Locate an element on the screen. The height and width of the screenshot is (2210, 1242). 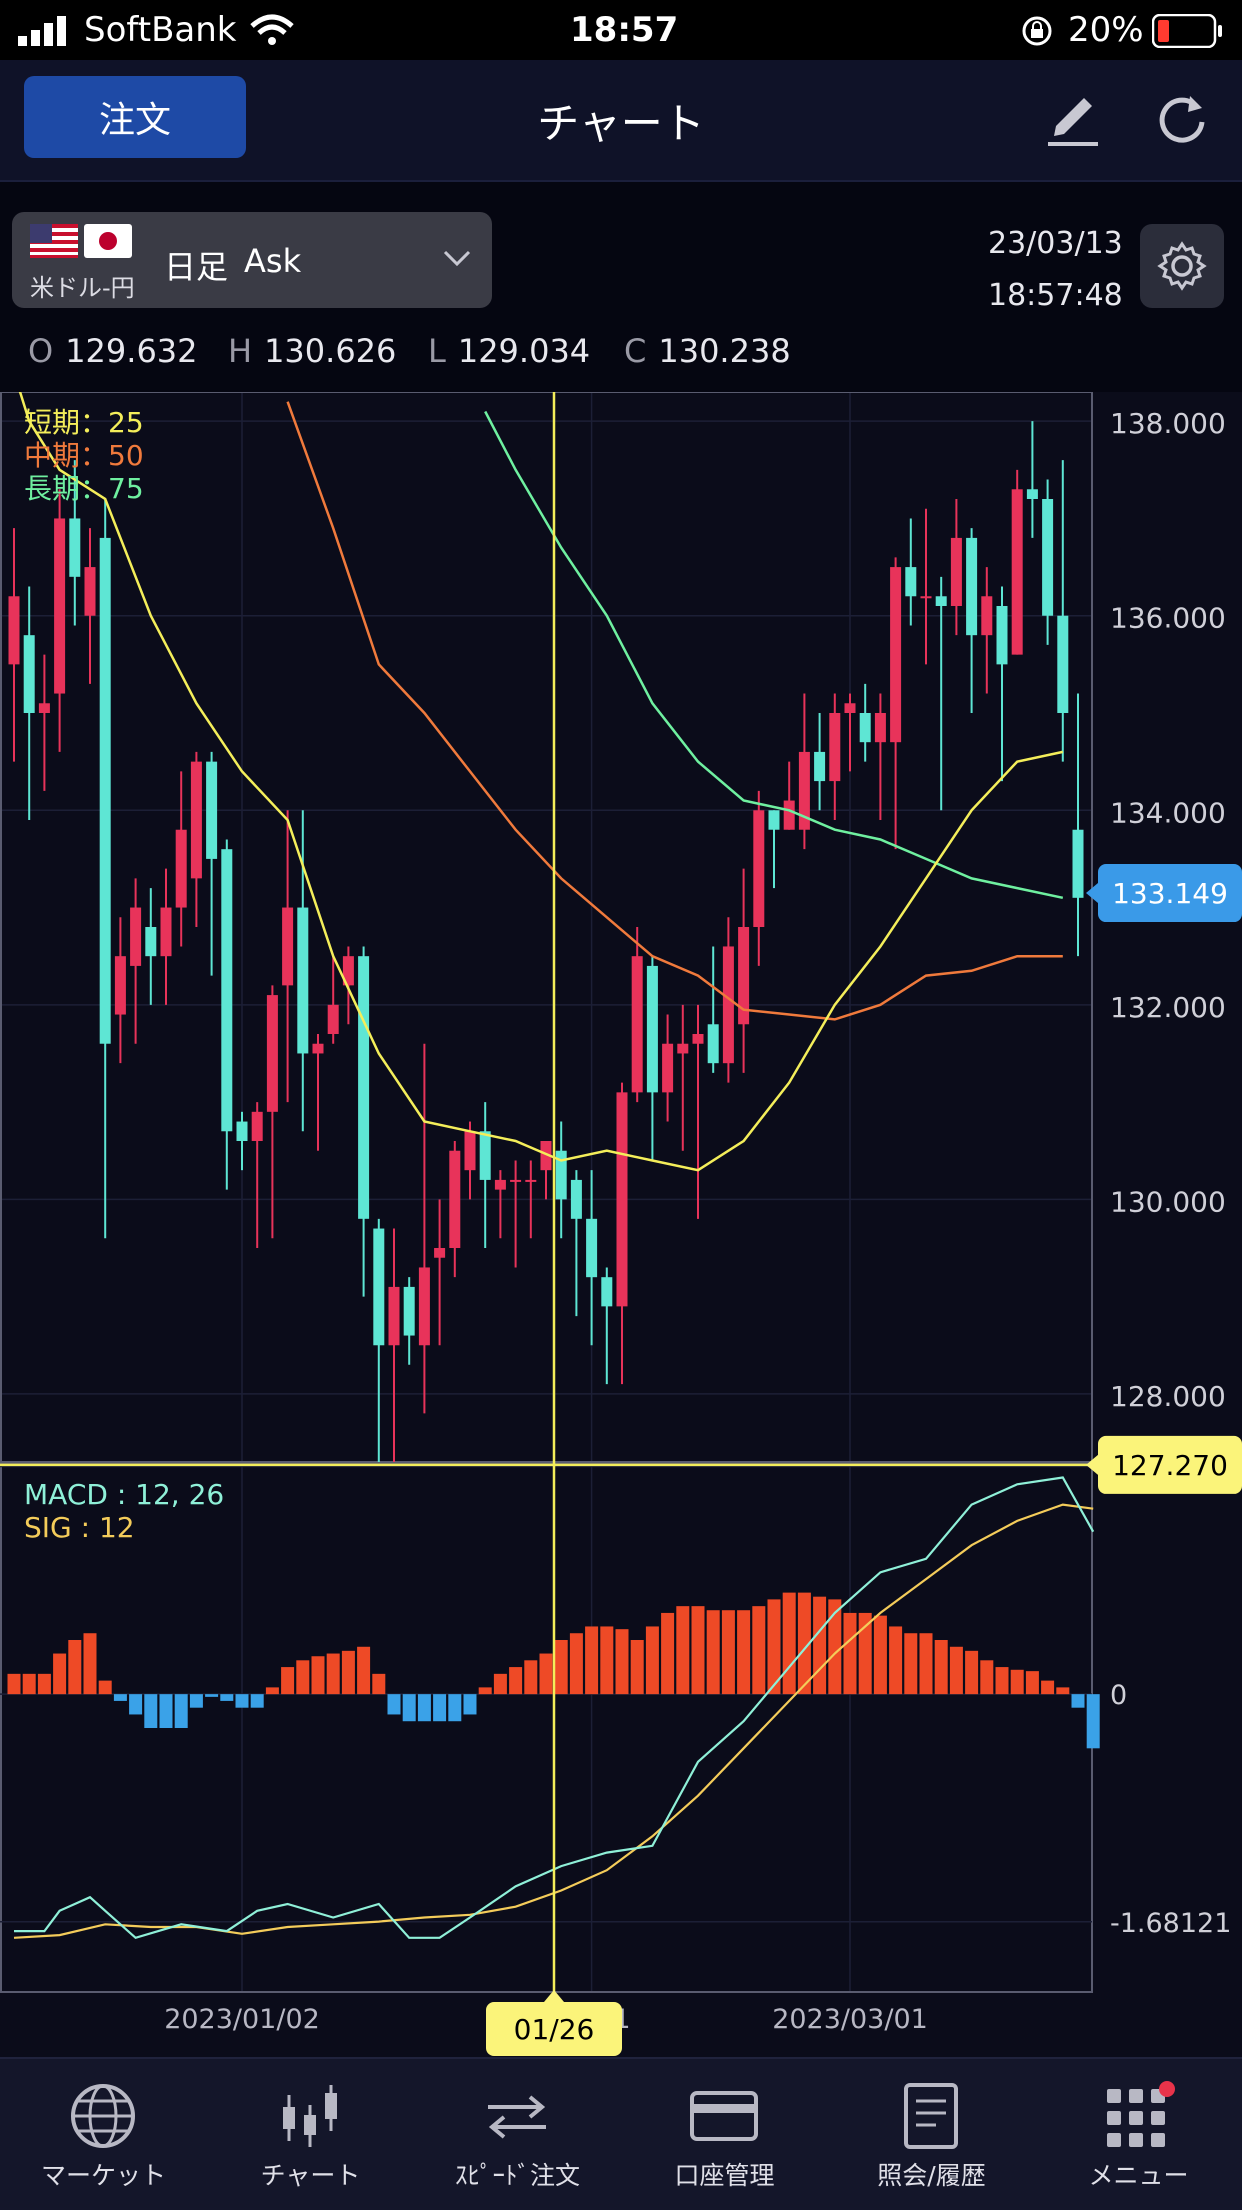
tab-label: 口座管理 is located at coordinates (724, 2175).